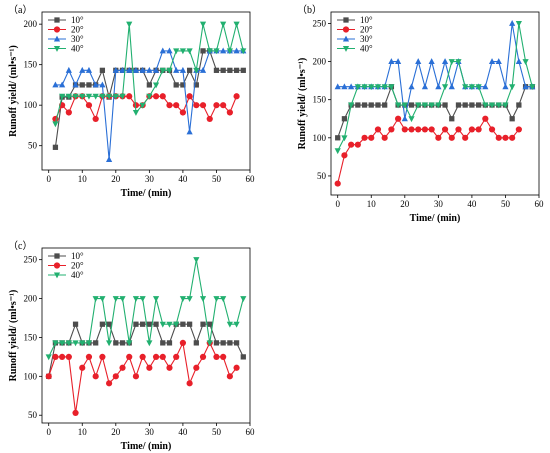 The image size is (550, 453). What do you see at coordinates (355, 34) in the screenshot?
I see `legend: 10°20°30°40°` at bounding box center [355, 34].